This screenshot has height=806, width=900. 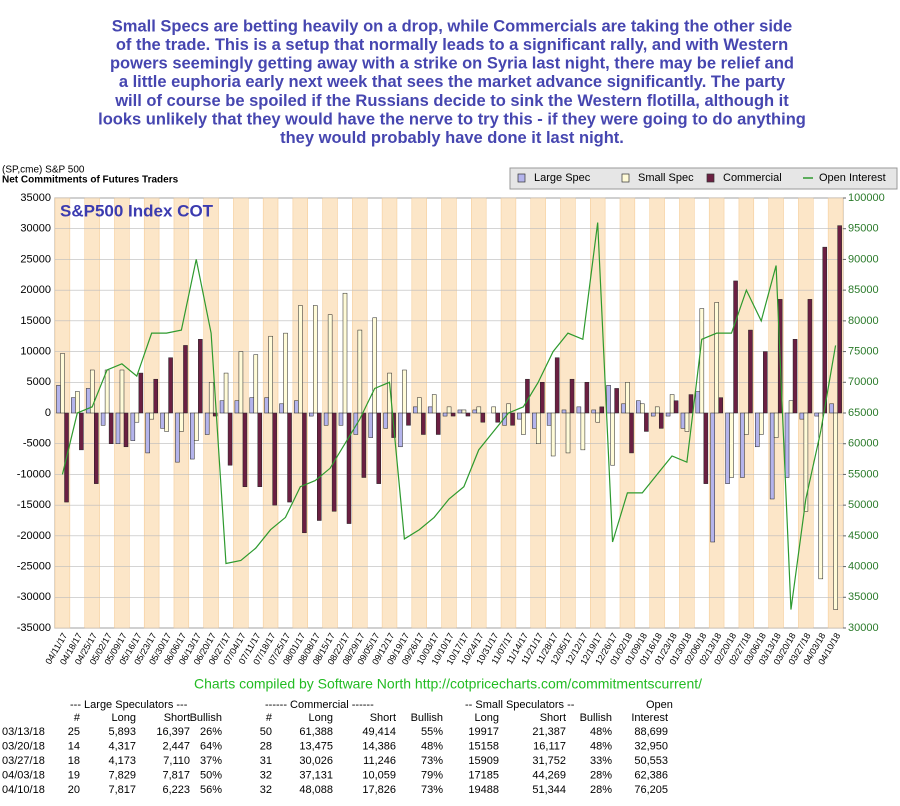 I want to click on chart-title: S&P500 Index COT, so click(x=137, y=210).